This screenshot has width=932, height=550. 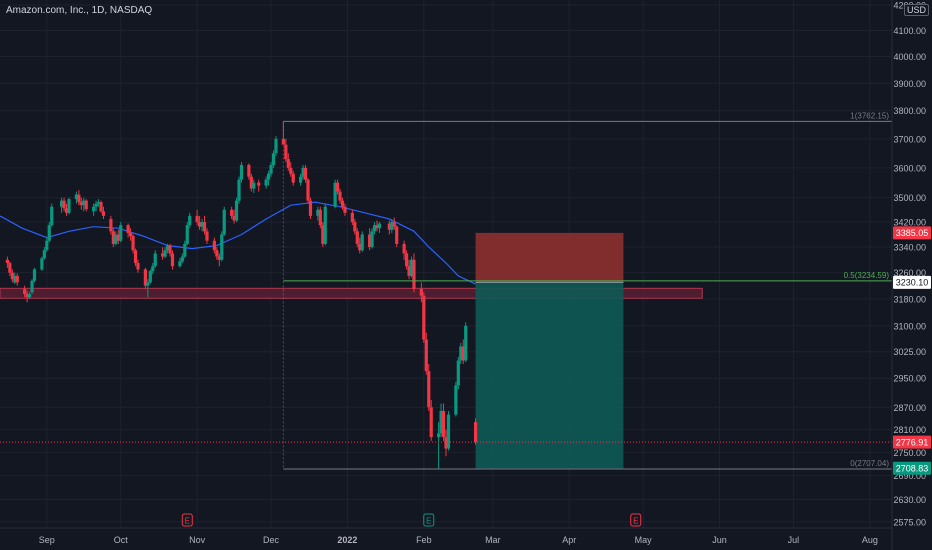 I want to click on price-label-text: 3385.05, so click(x=912, y=233).